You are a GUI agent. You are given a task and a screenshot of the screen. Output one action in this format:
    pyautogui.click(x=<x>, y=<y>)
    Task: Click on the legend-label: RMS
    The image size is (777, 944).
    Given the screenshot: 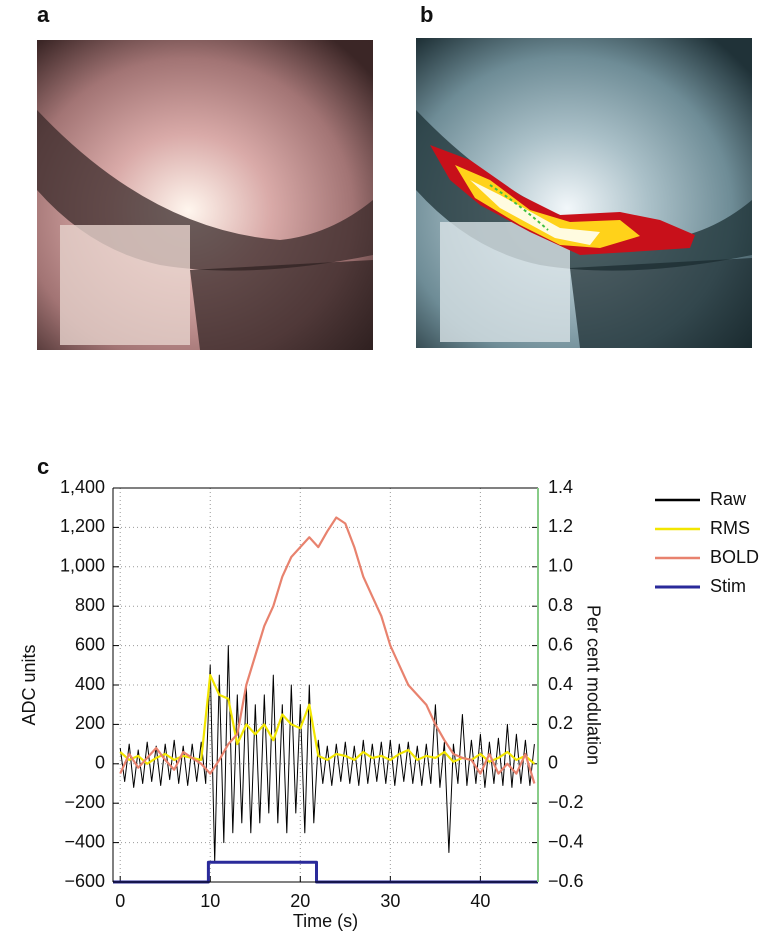 What is the action you would take?
    pyautogui.click(x=730, y=528)
    